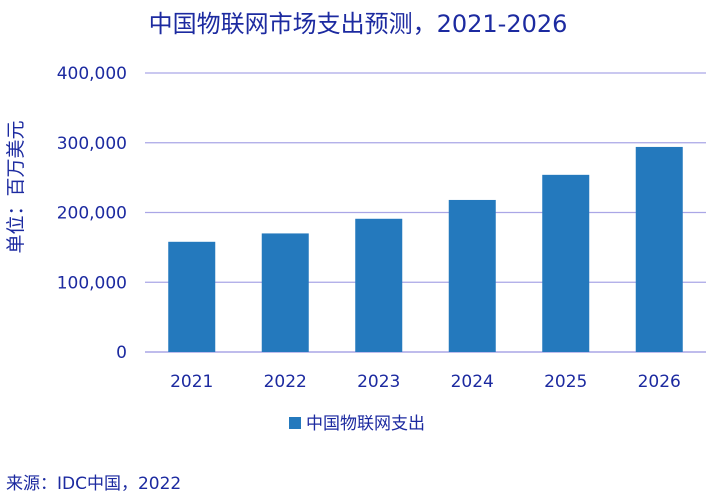  I want to click on y-tick-label: 100,000, so click(92, 283).